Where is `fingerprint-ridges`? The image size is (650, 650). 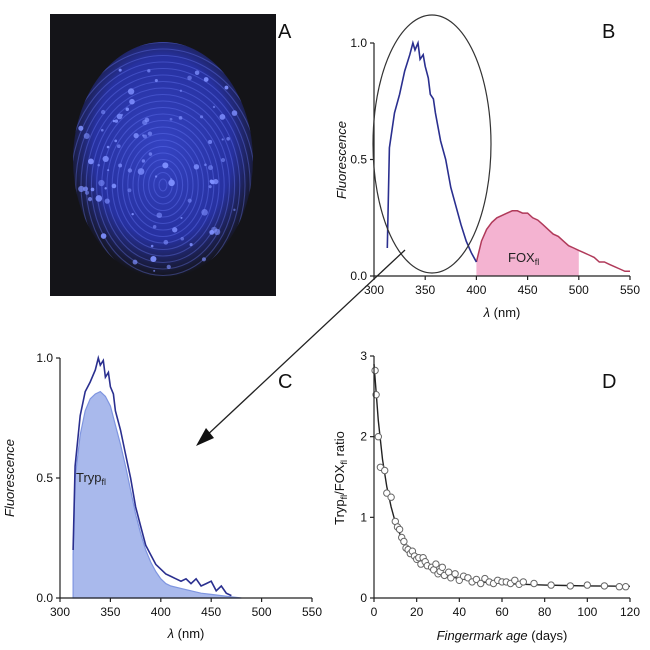
fingerprint-ridges is located at coordinates (163, 160).